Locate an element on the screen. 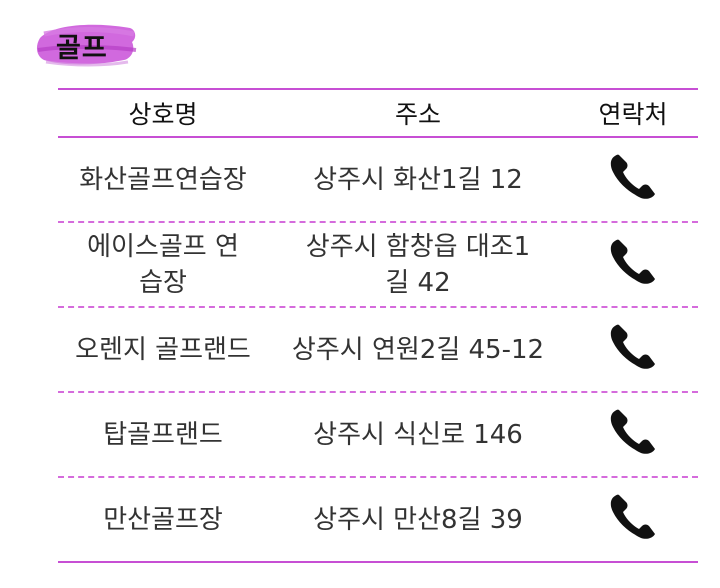 The image size is (720, 588). table-row: 탑골프랜드 상주시 식신로 146 is located at coordinates (378, 435).